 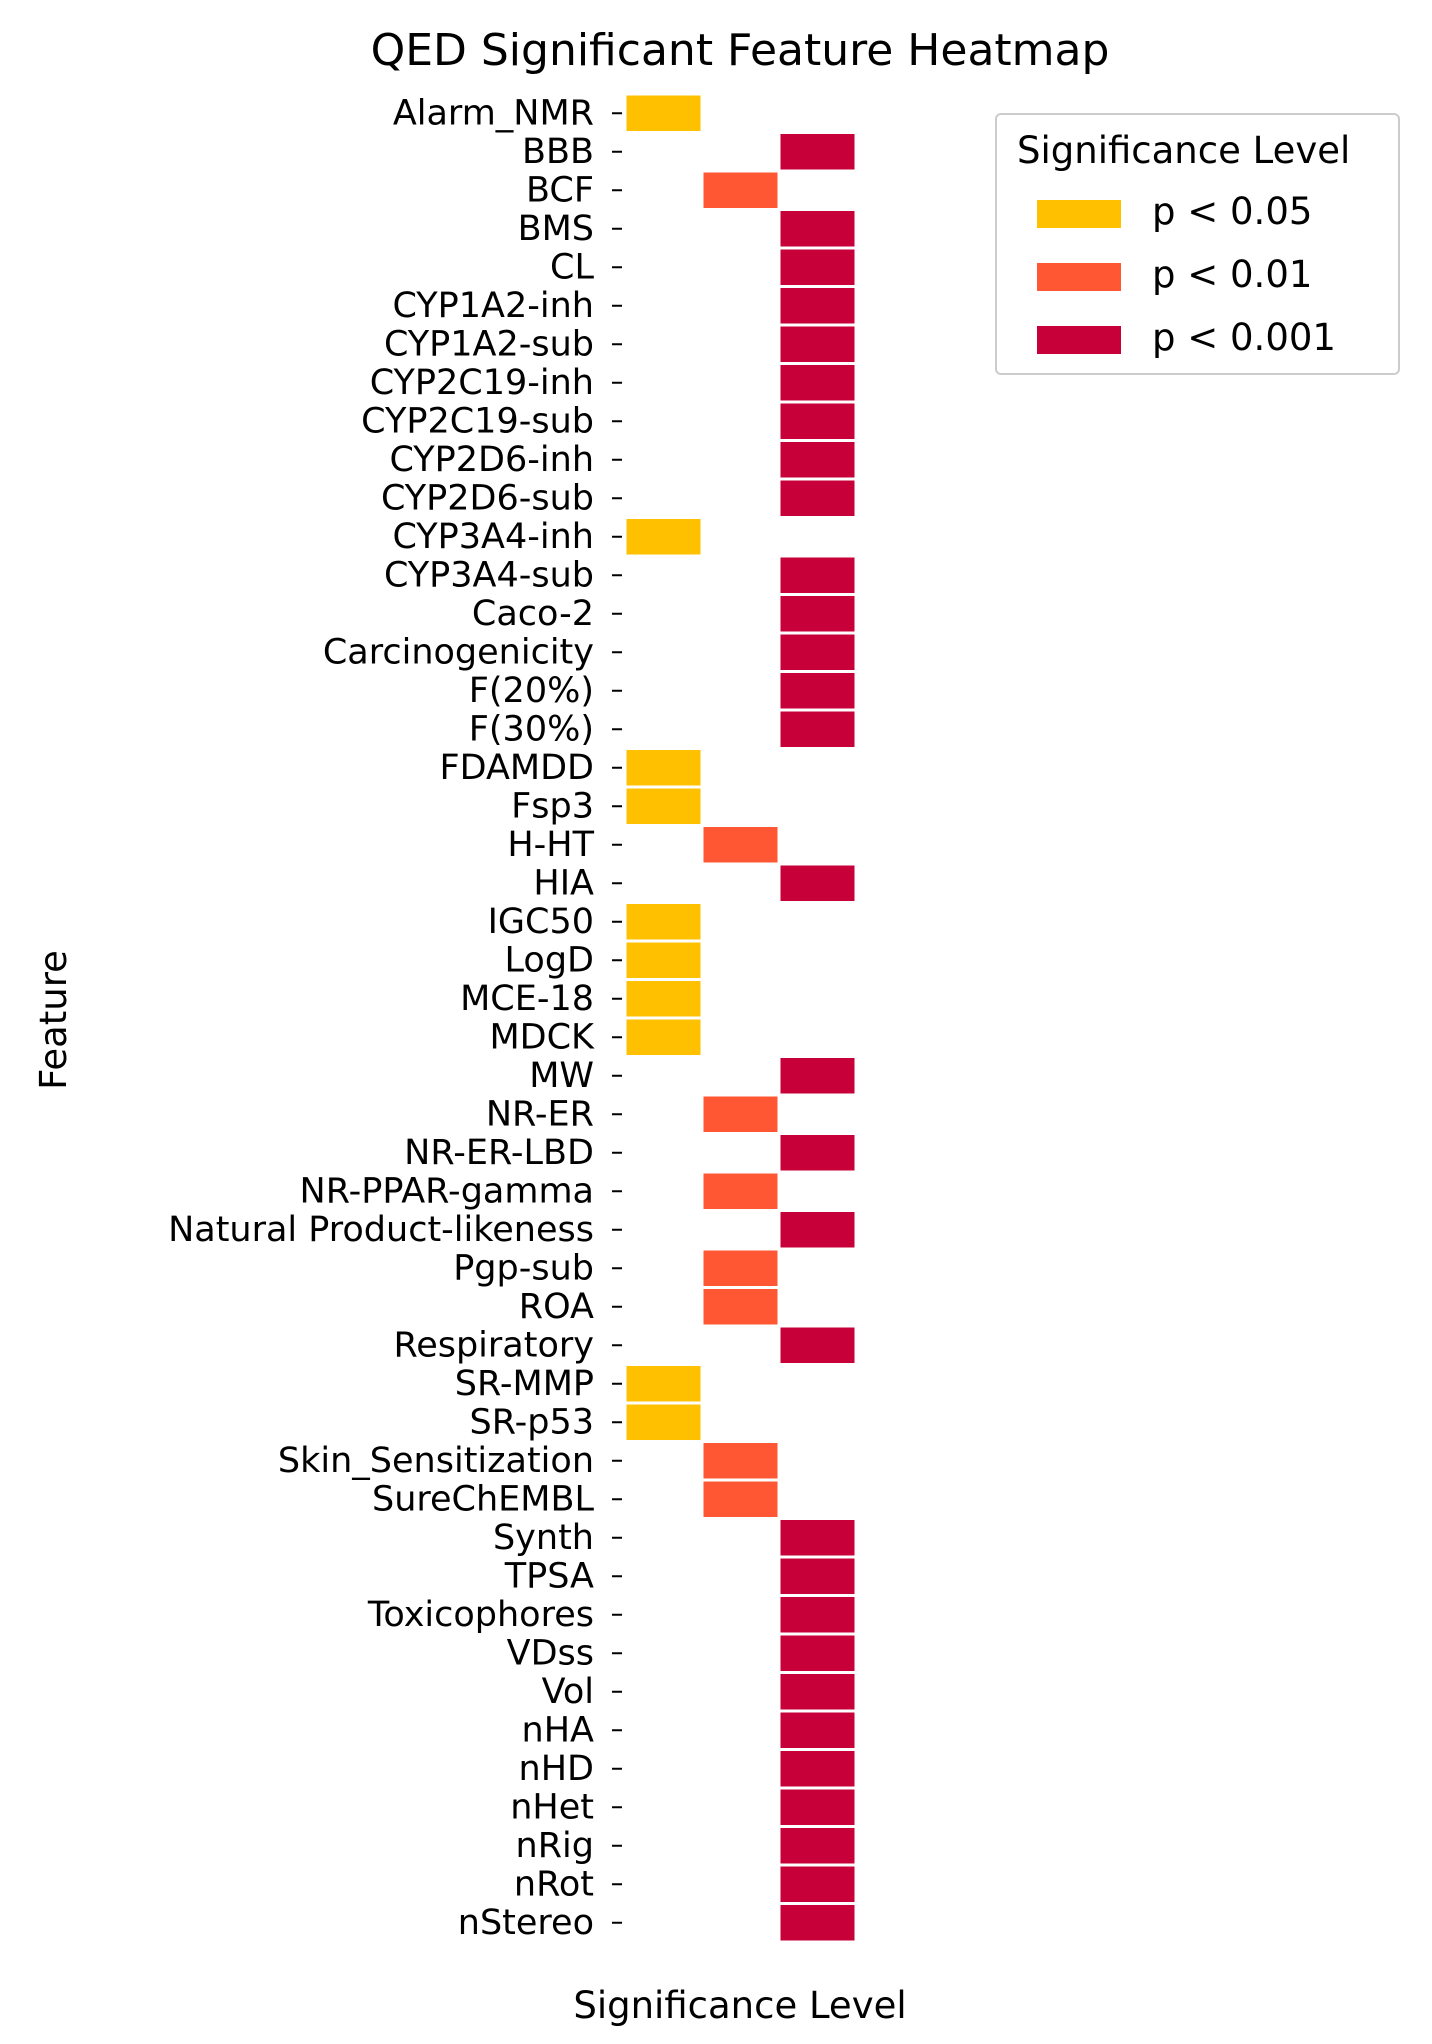 What do you see at coordinates (523, 1268) in the screenshot?
I see `y-tick-label: Pgp-sub` at bounding box center [523, 1268].